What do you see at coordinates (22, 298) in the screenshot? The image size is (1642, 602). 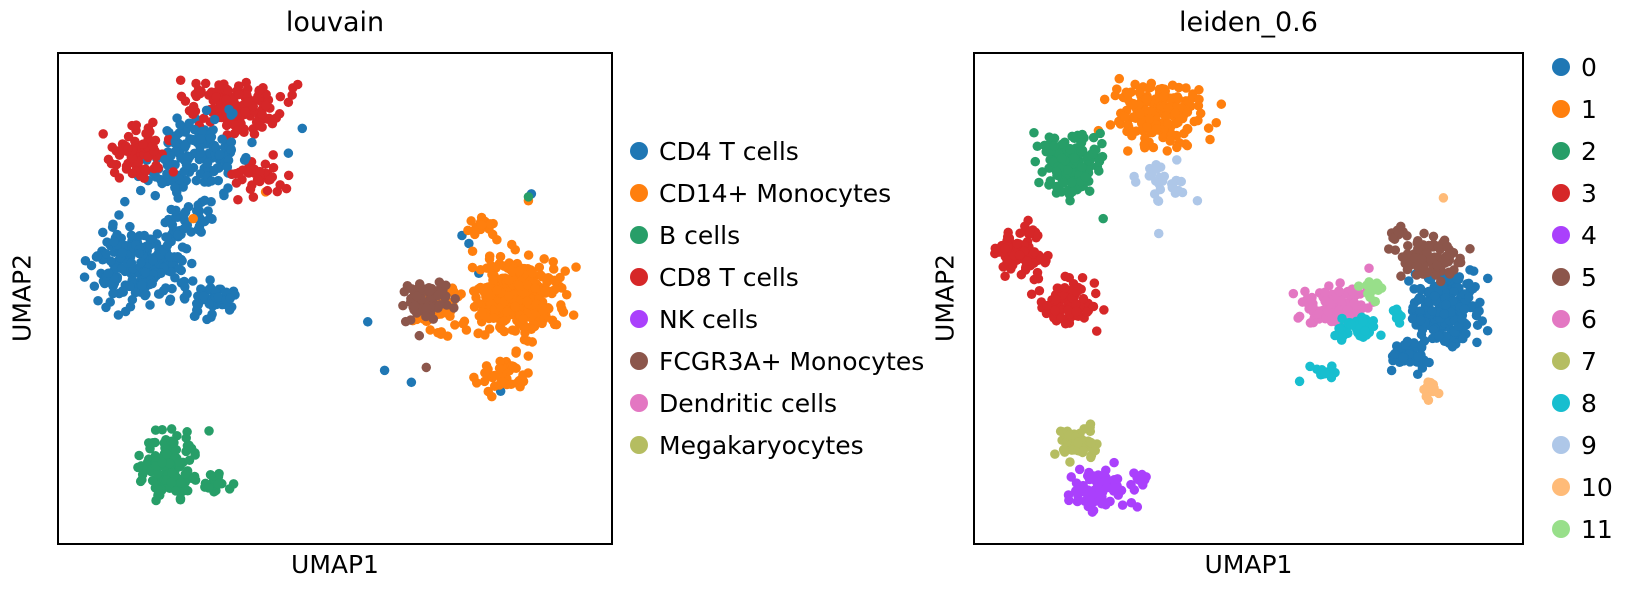 I see `y-axis-label-louvain: UMAP2` at bounding box center [22, 298].